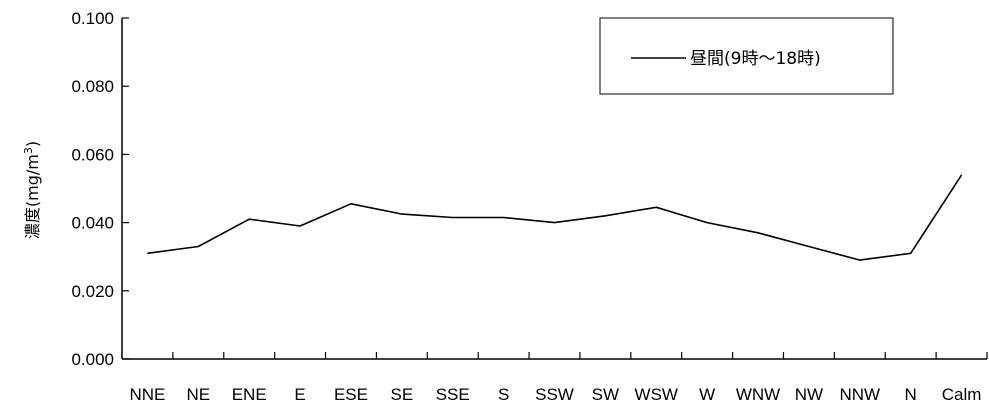  I want to click on x-tick-label: SSW, so click(554, 394).